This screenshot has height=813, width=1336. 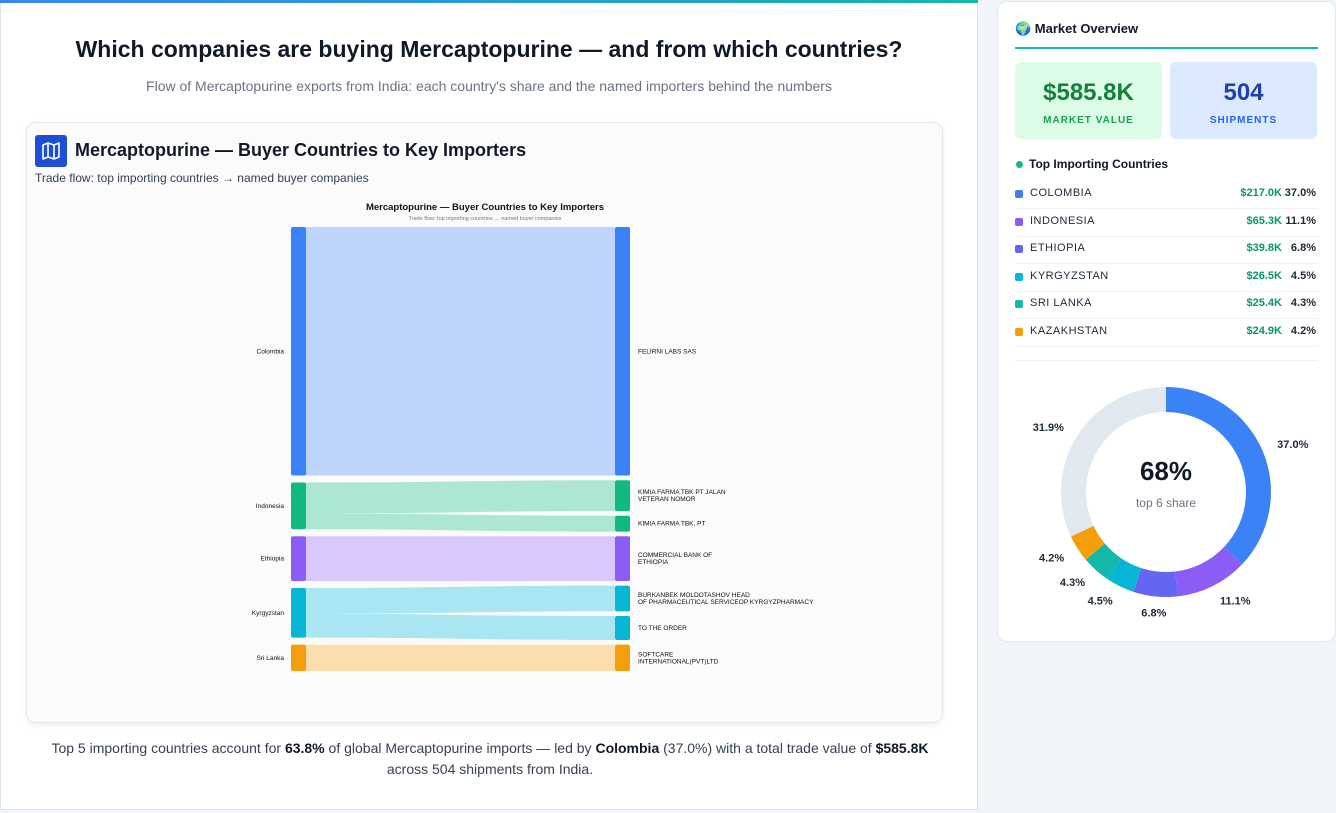 What do you see at coordinates (1088, 120) in the screenshot?
I see `kpi-label: MARKET VALUE` at bounding box center [1088, 120].